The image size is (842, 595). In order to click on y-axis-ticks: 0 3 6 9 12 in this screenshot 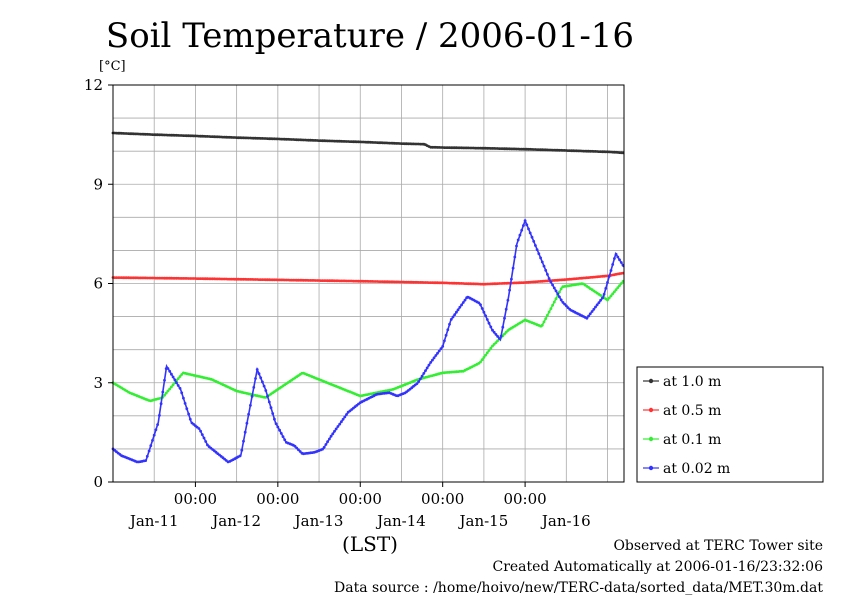, I will do `click(98, 283)`.